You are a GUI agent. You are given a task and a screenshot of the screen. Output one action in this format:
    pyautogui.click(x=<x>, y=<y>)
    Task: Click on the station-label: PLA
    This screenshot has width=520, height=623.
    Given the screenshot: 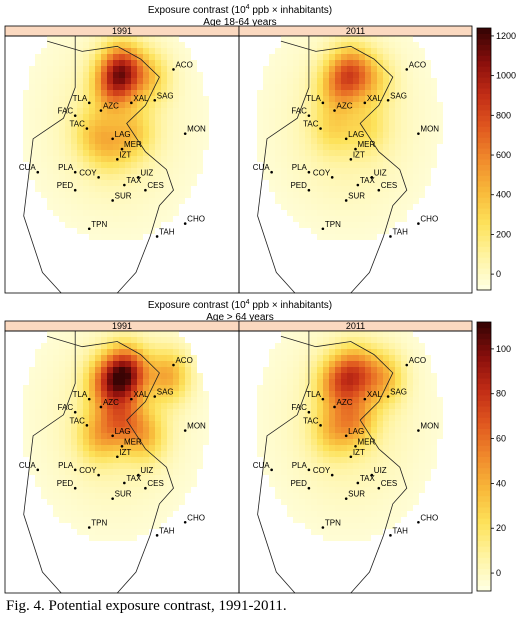 What is the action you would take?
    pyautogui.click(x=66, y=465)
    